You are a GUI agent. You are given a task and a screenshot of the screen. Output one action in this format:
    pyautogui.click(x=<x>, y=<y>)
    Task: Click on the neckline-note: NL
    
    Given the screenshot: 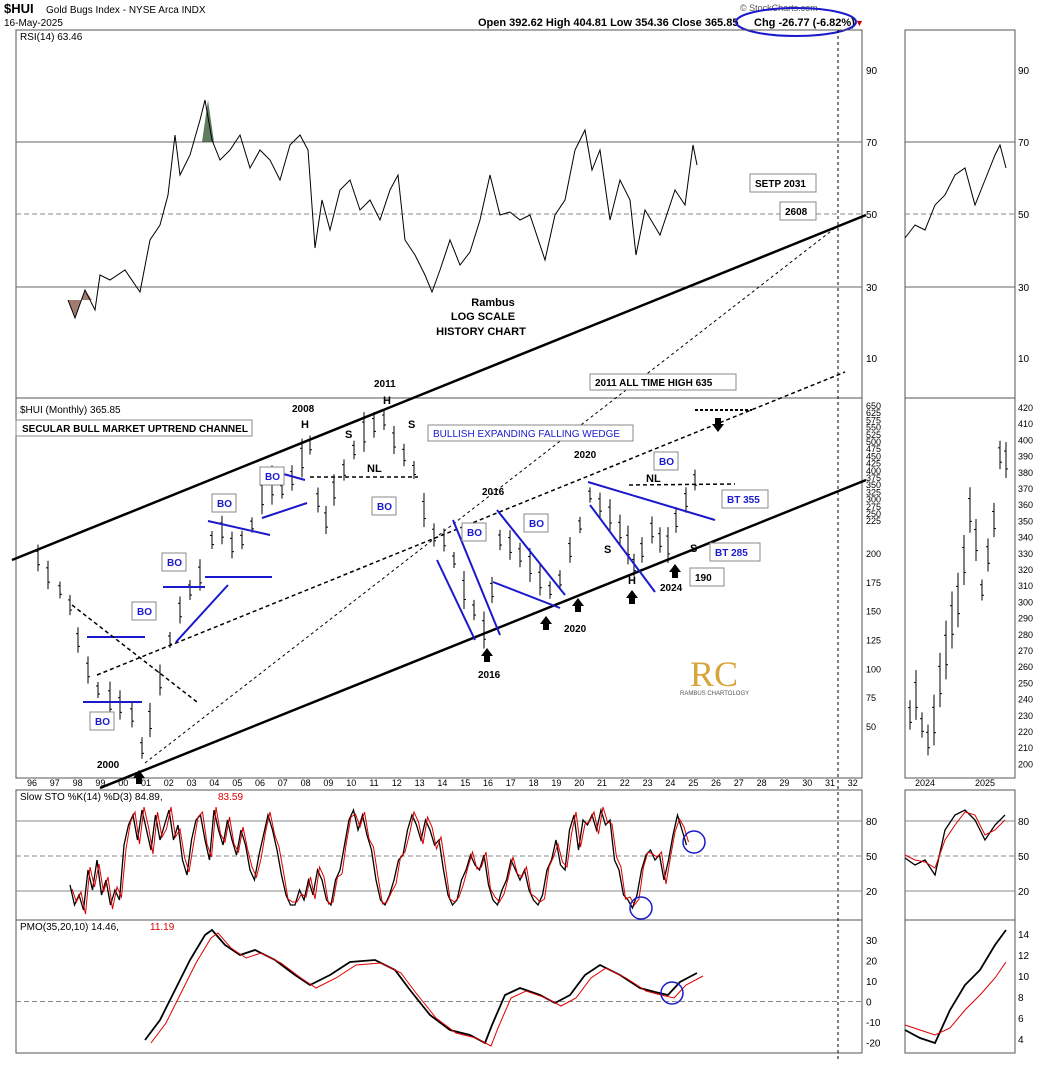 What is the action you would take?
    pyautogui.click(x=374, y=469)
    